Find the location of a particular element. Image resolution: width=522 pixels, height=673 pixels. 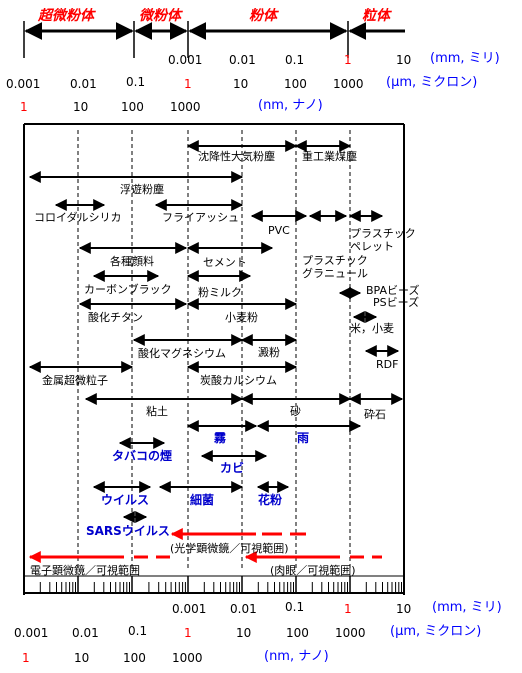

top-nm-1: 10 is located at coordinates (81, 107).